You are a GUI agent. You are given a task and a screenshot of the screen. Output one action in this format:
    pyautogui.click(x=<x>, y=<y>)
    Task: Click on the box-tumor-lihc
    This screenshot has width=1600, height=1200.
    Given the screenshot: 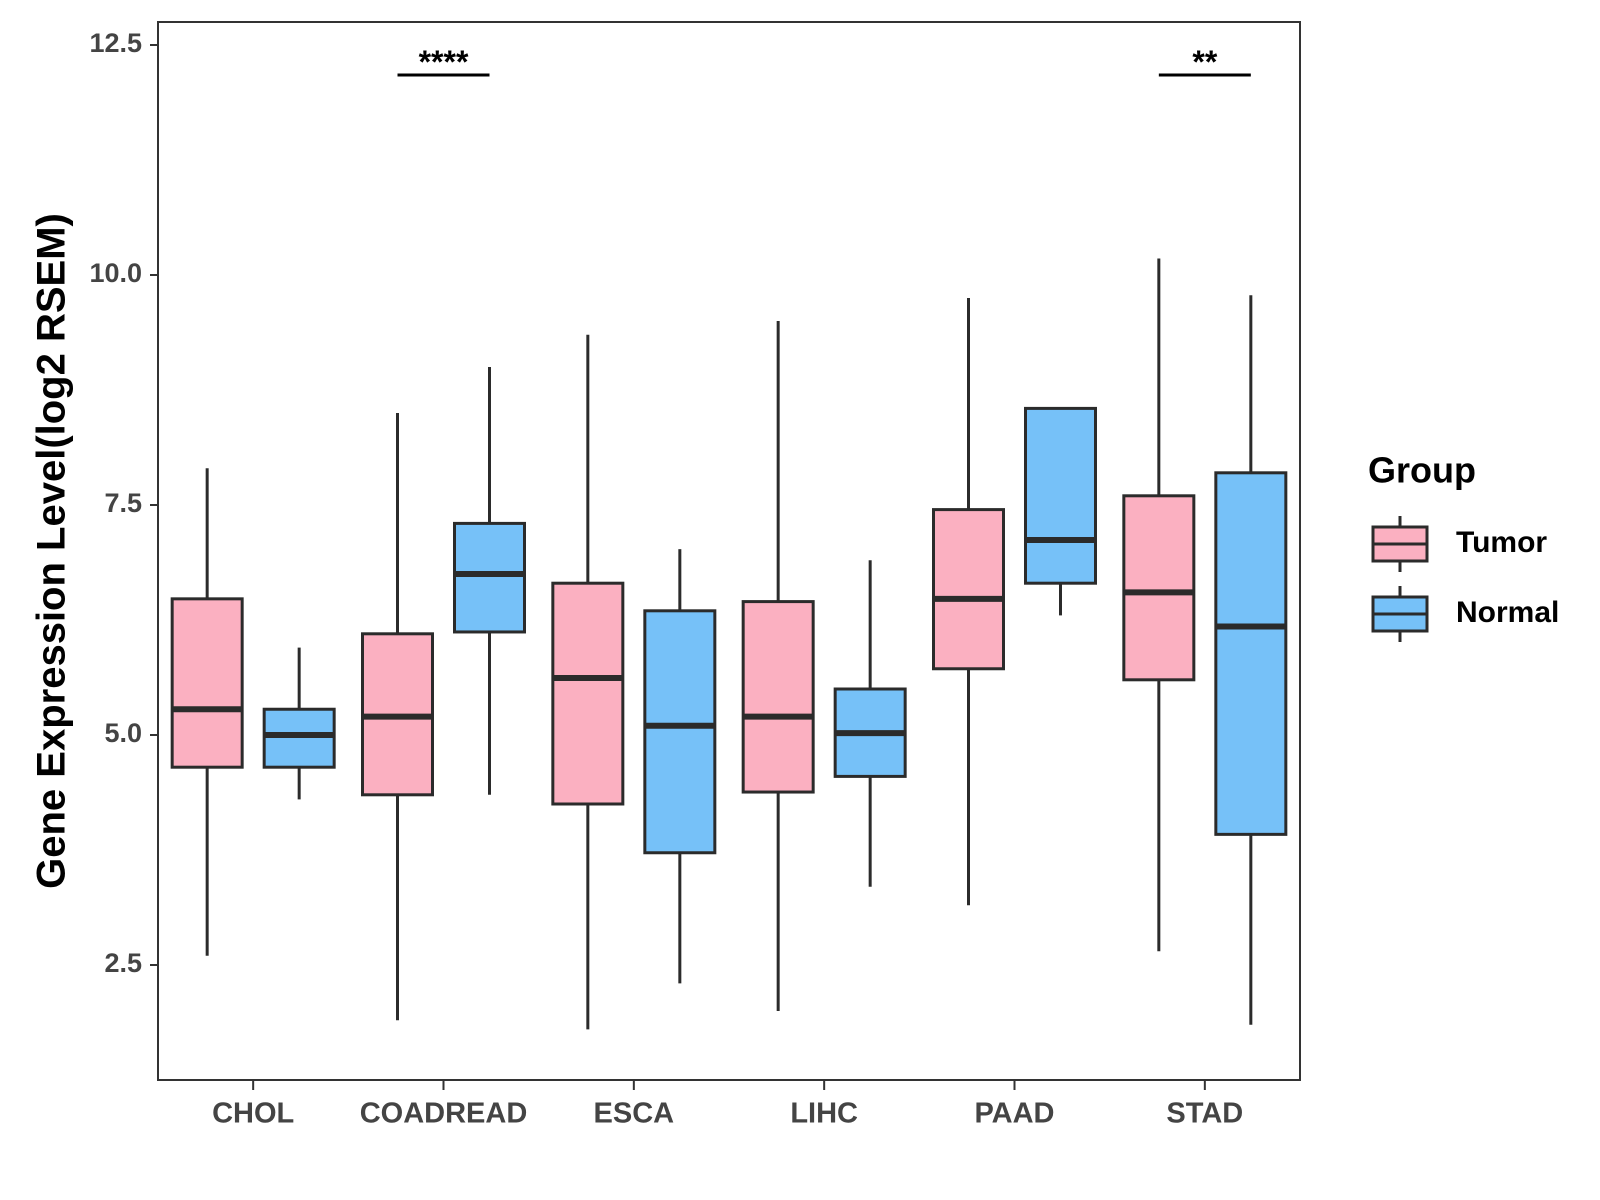 What is the action you would take?
    pyautogui.click(x=778, y=666)
    